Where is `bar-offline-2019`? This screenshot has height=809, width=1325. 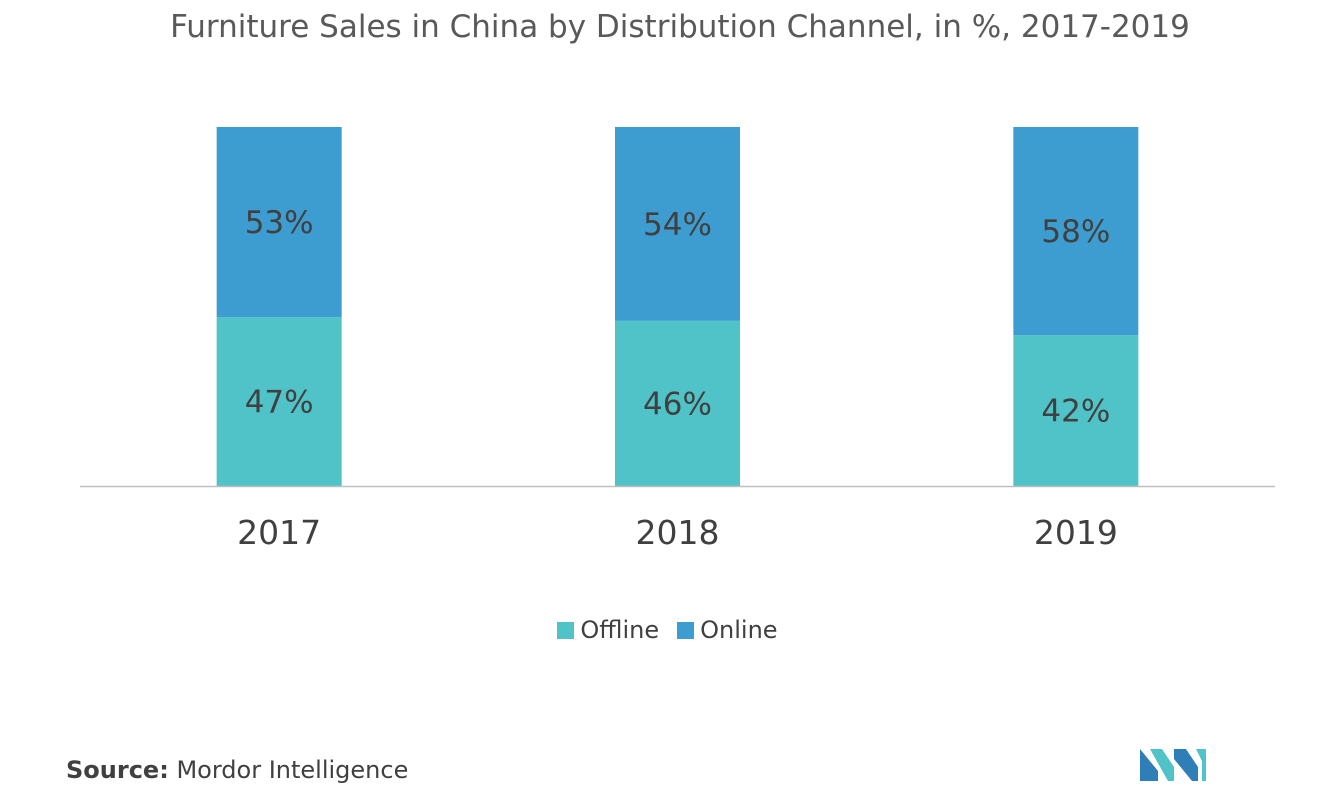 bar-offline-2019 is located at coordinates (1076, 410).